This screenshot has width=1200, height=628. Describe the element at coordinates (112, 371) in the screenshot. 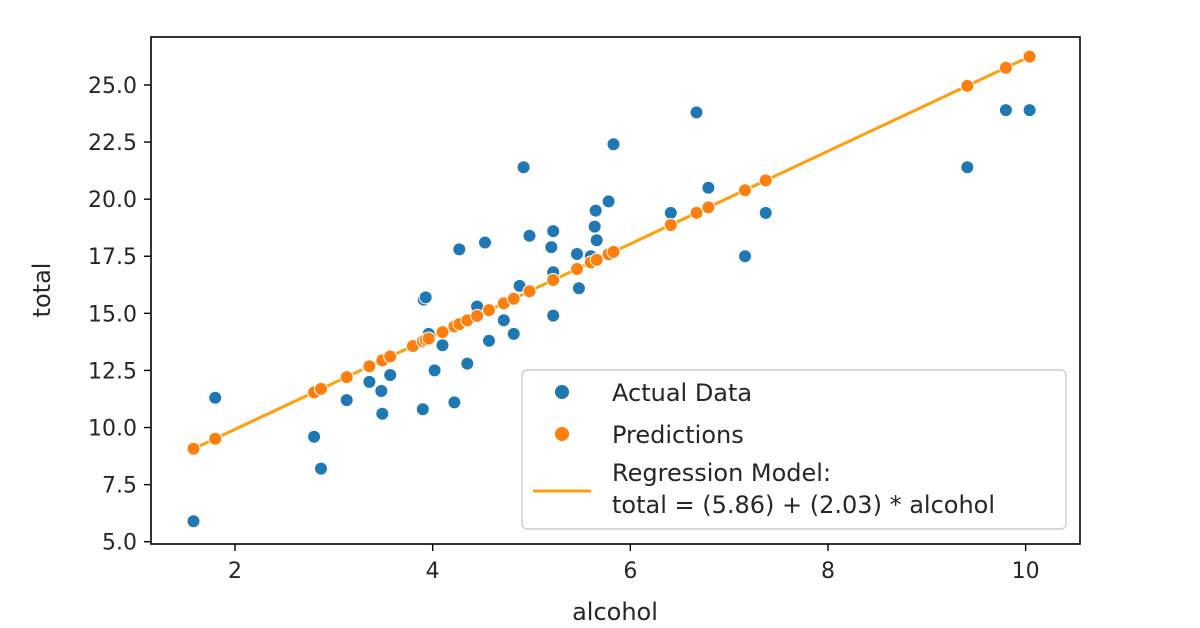

I see `y-tick-label: 12.5` at that location.